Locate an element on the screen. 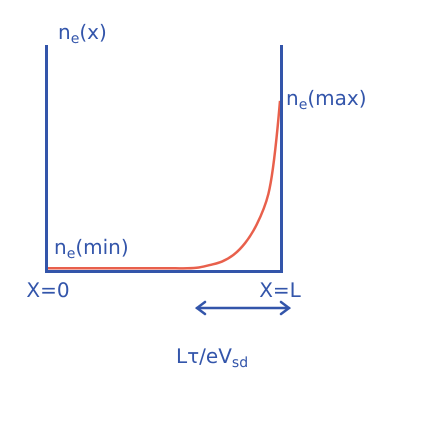 The image size is (432, 421). text: Lτ/eV$_{sd}$ is located at coordinates (212, 358).